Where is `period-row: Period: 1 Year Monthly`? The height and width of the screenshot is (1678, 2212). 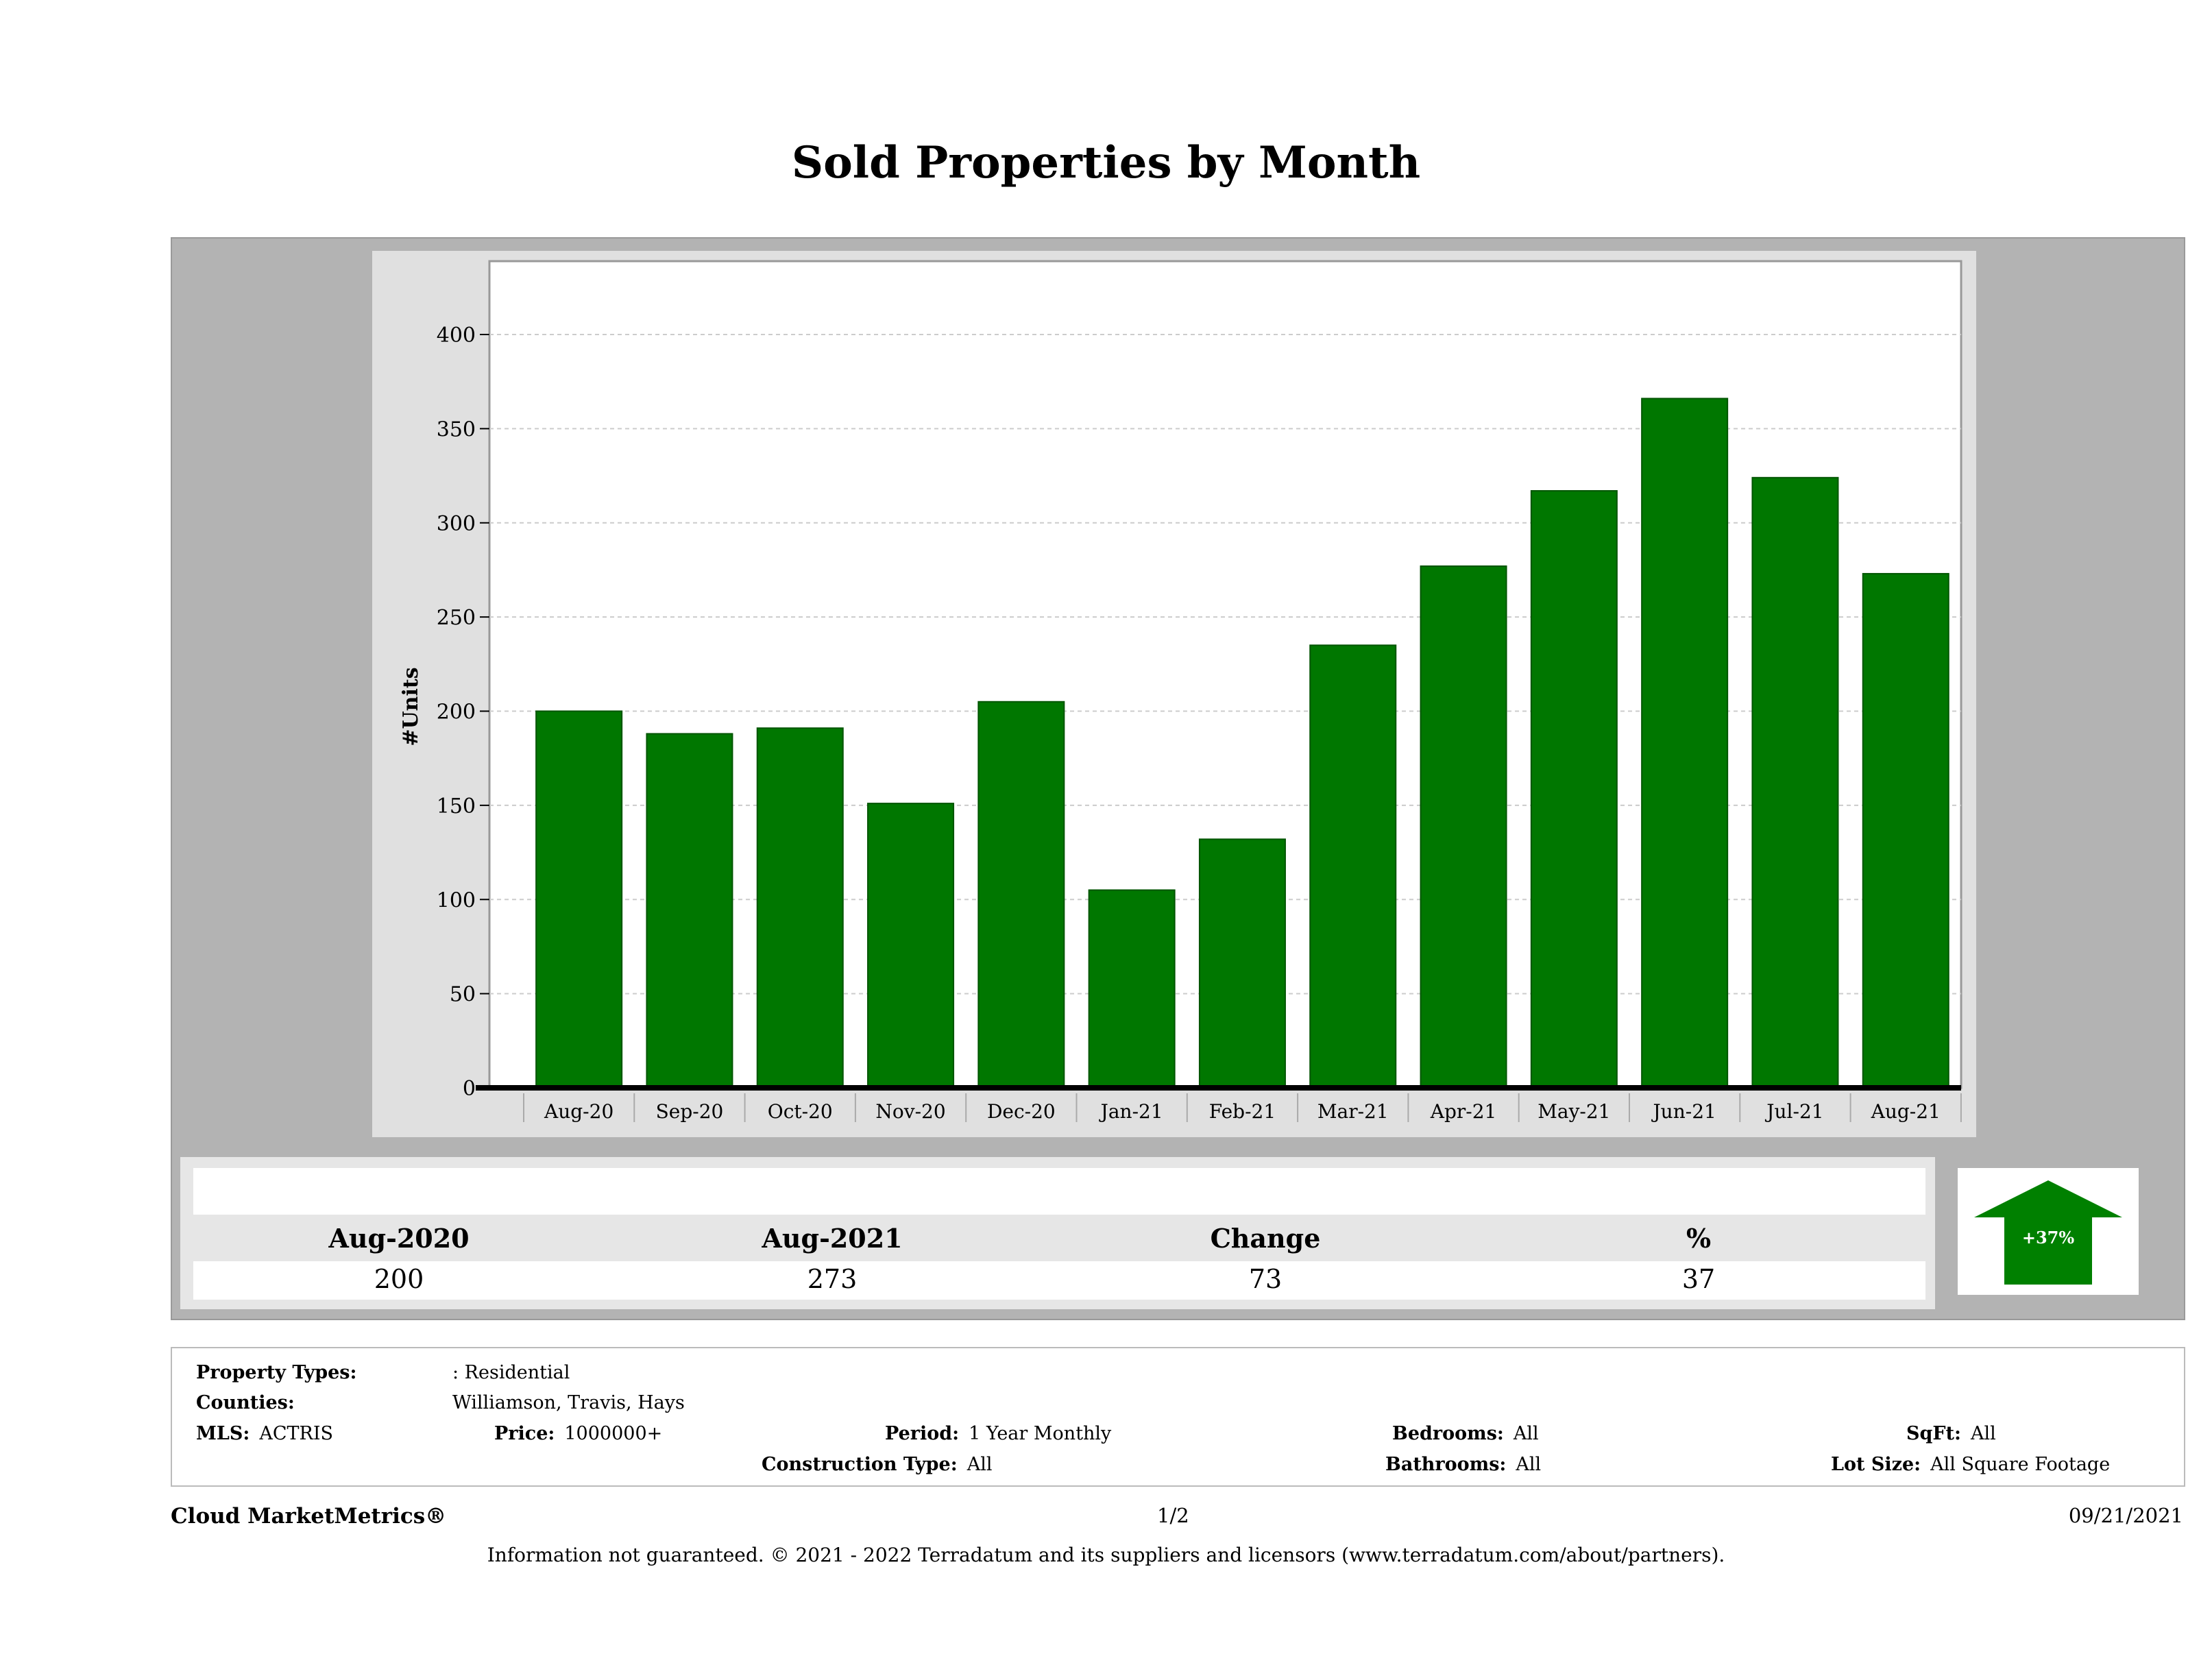
period-row: Period: 1 Year Monthly is located at coordinates (998, 1433).